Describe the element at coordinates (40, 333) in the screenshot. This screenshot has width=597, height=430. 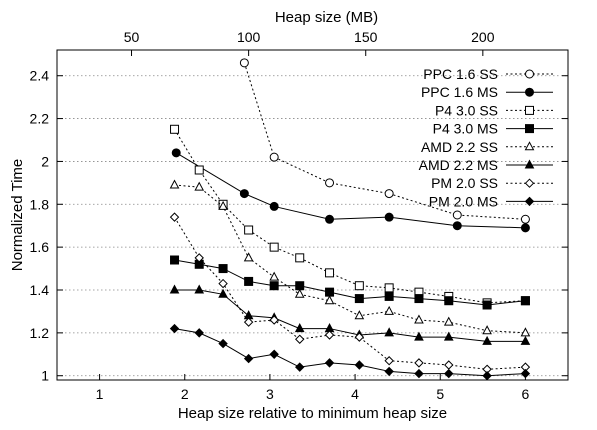
I see `y-tick-label: 1.2` at that location.